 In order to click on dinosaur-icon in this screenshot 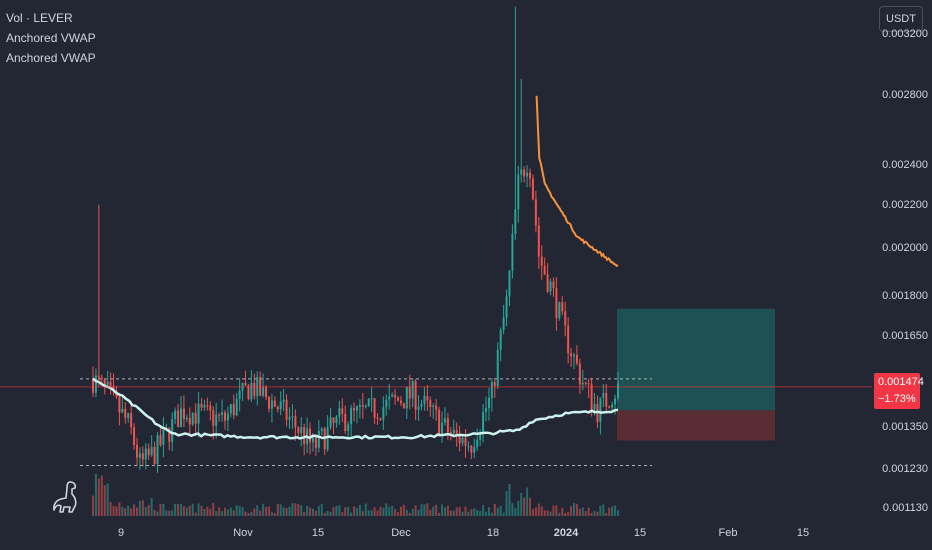, I will do `click(66, 497)`.